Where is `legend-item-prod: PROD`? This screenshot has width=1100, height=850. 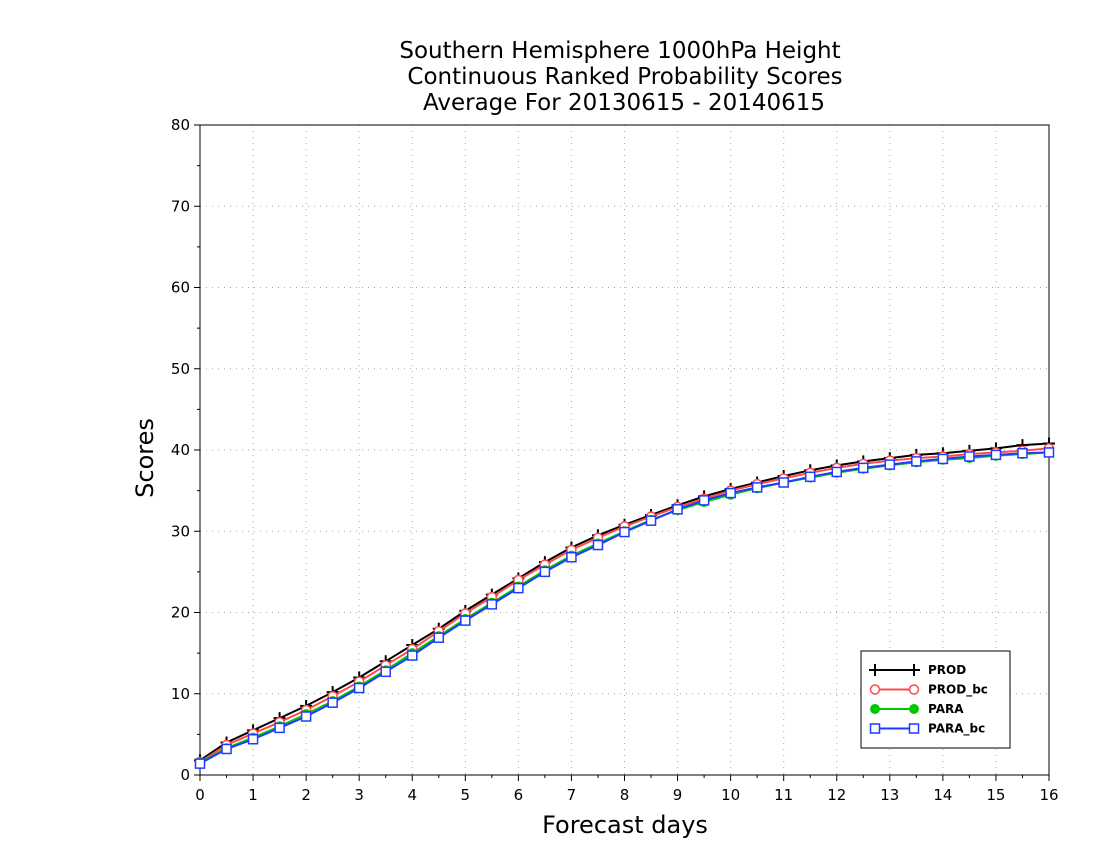 legend-item-prod: PROD is located at coordinates (917, 670).